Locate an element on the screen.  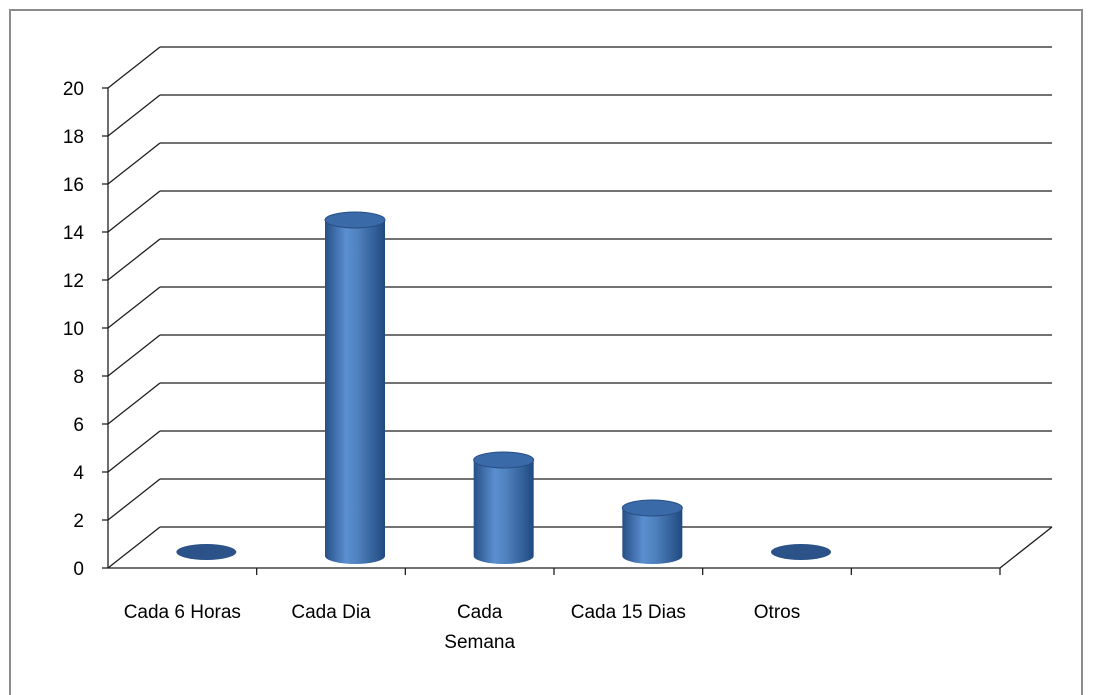
y-tick-label: 14 is located at coordinates (74, 233).